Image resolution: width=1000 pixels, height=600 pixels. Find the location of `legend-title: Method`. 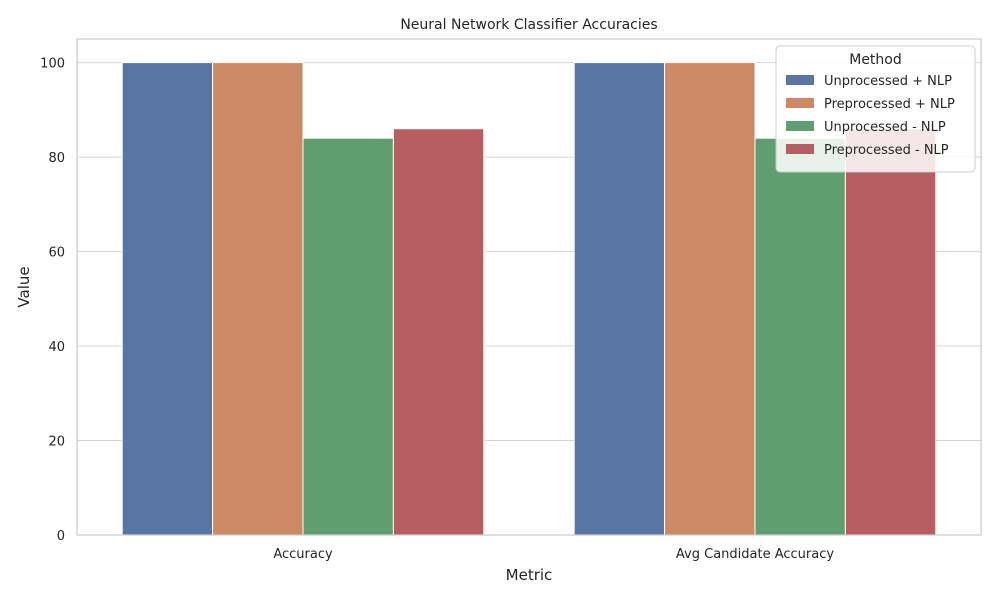

legend-title: Method is located at coordinates (875, 60).